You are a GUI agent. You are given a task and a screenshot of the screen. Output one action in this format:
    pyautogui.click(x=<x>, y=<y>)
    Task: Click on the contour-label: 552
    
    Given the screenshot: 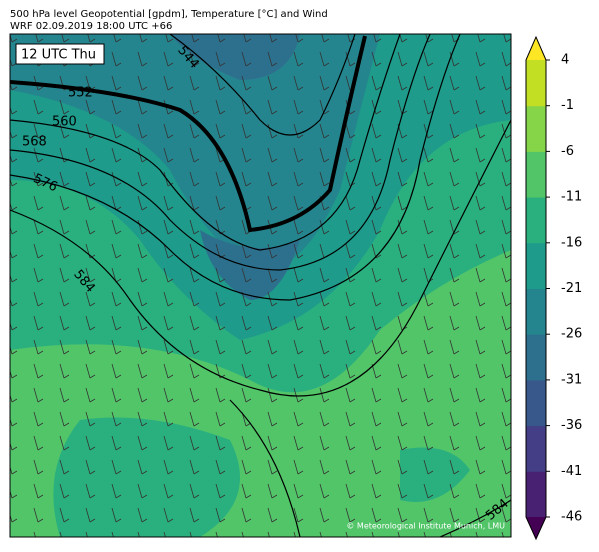 What is the action you would take?
    pyautogui.click(x=80, y=93)
    